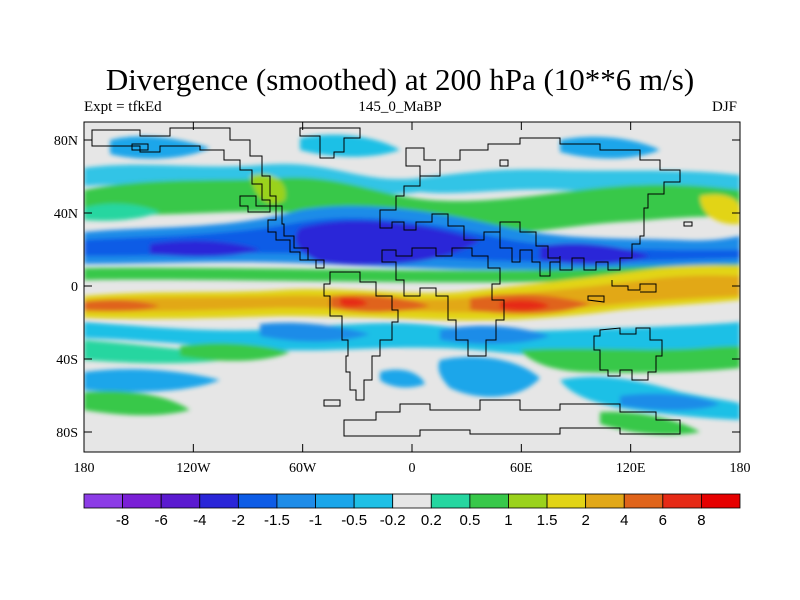 The width and height of the screenshot is (800, 600). Describe the element at coordinates (67, 433) in the screenshot. I see `lat-tick-label: 80S` at that location.